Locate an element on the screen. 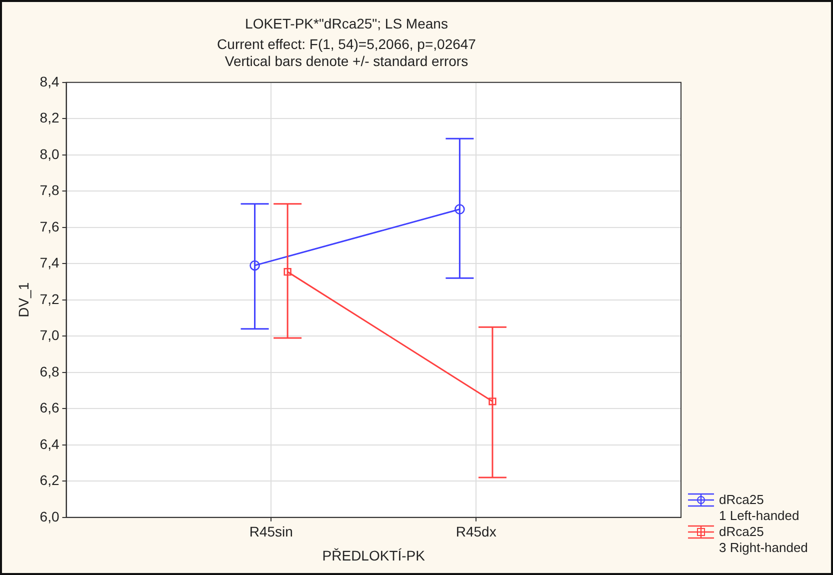 This screenshot has height=575, width=833. y-tick-label: 6,8 is located at coordinates (50, 371).